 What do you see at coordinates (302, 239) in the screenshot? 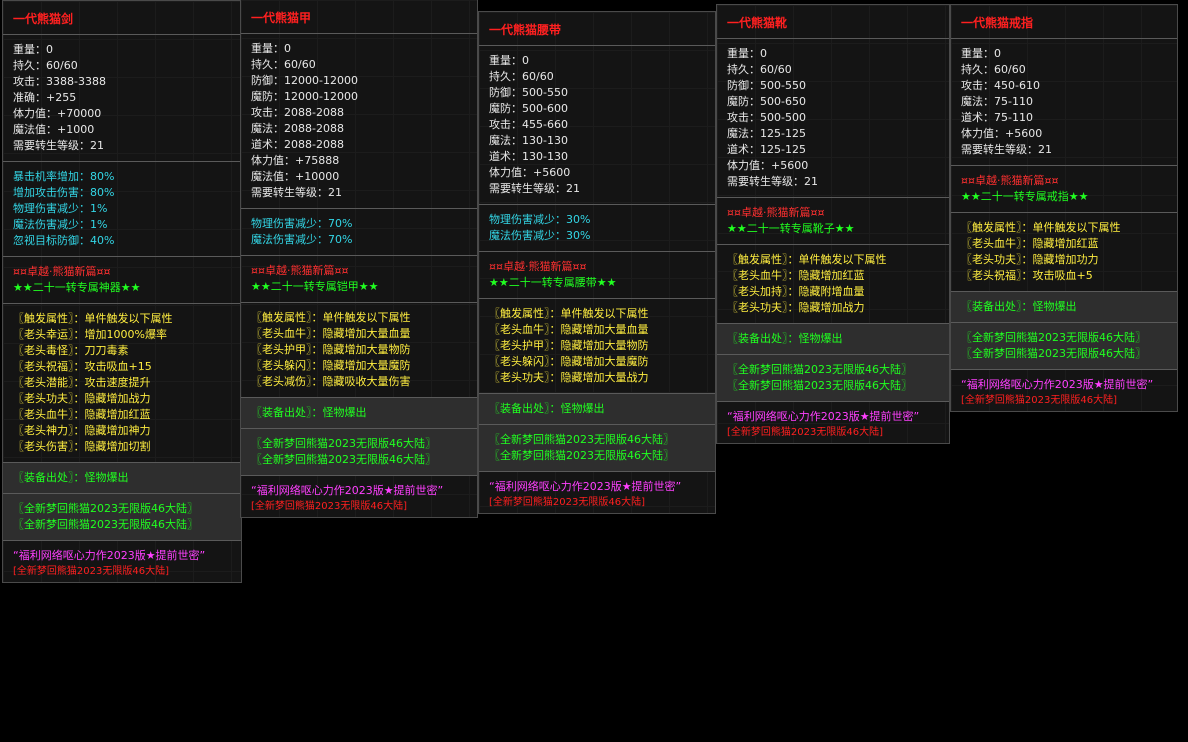
I see `bonus-line: 魔法伤害减少：70%` at bounding box center [302, 239].